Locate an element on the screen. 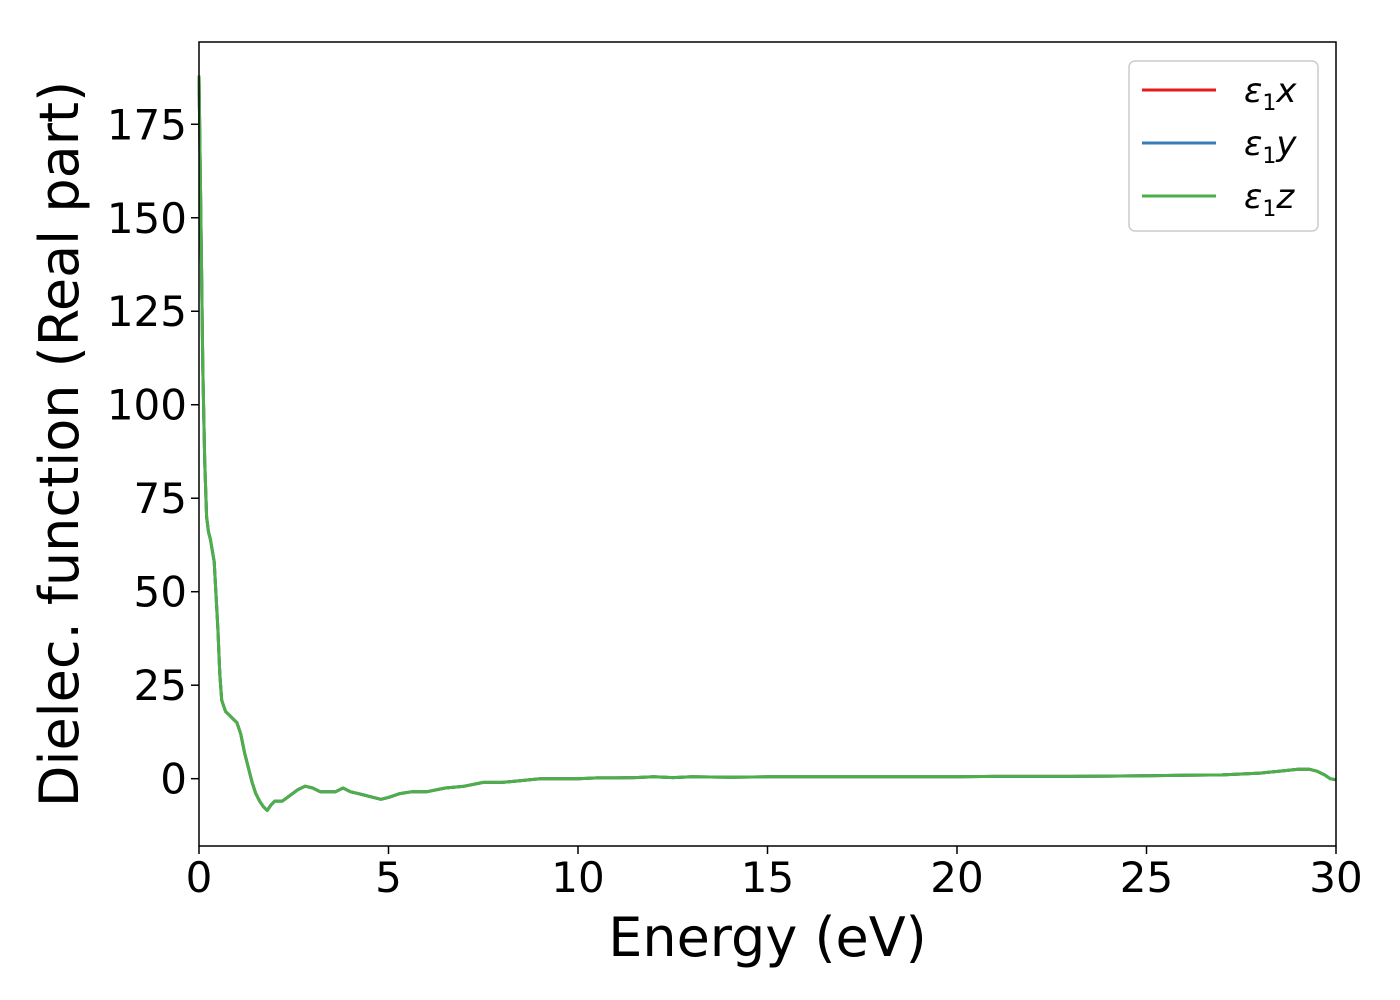 This screenshot has height=1000, width=1400. x-tick-label: 15 is located at coordinates (767, 877).